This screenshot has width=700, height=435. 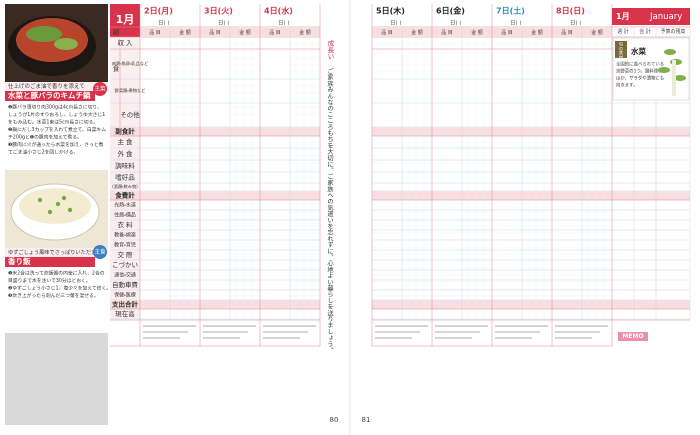 What do you see at coordinates (125, 141) in the screenshot?
I see `row-label: 主 食` at bounding box center [125, 141].